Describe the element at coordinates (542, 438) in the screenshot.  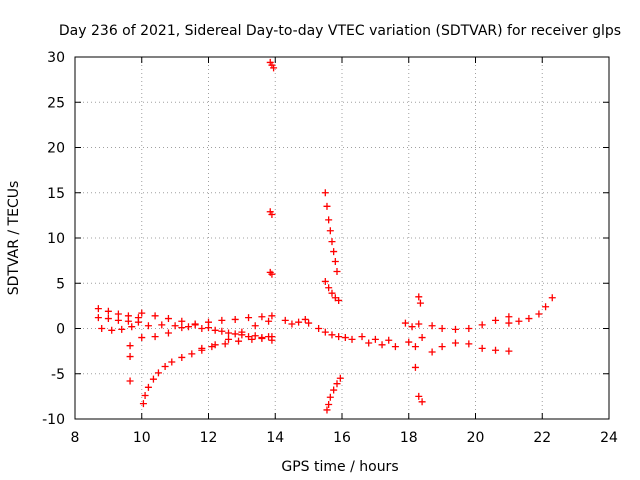
I see `x-tick-label: 22` at that location.